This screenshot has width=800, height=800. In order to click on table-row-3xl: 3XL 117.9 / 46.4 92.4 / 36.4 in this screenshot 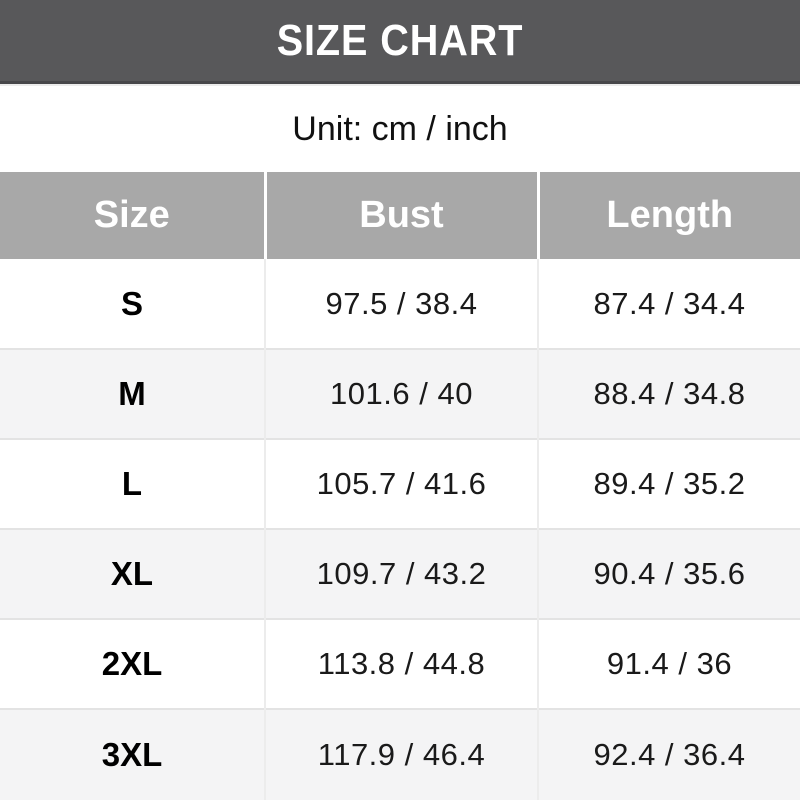, I will do `click(400, 754)`.